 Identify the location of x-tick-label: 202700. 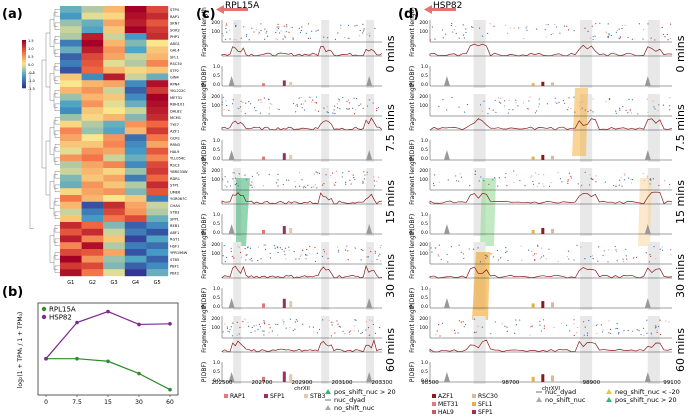
(262, 383).